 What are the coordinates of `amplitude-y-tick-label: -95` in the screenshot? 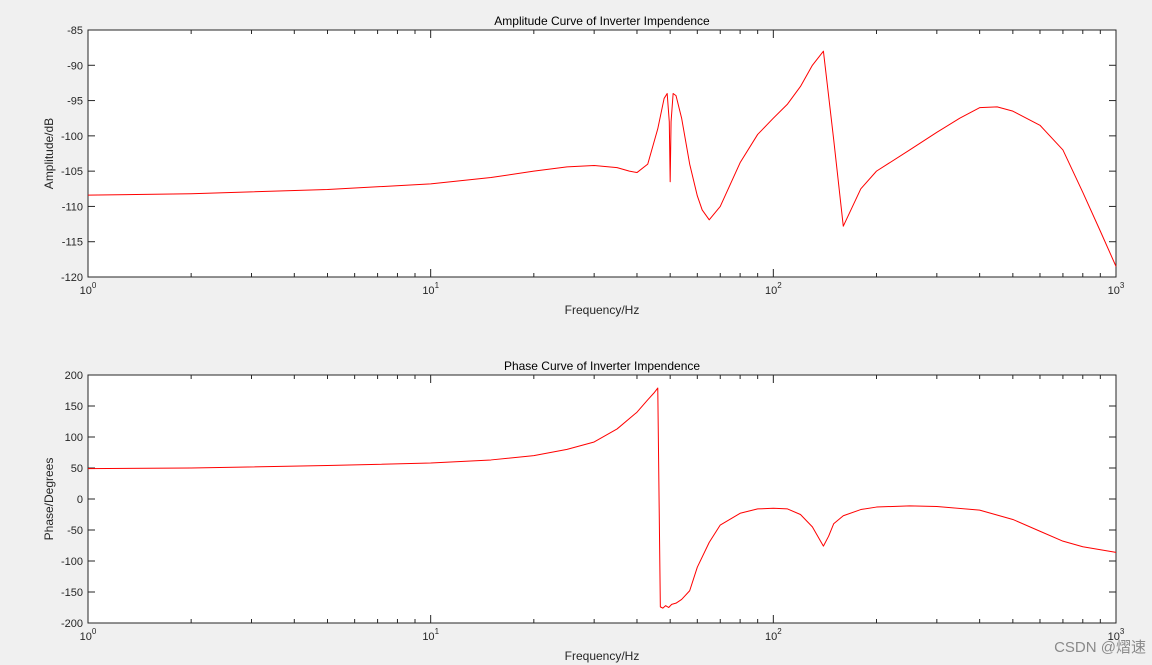 It's located at (75, 102).